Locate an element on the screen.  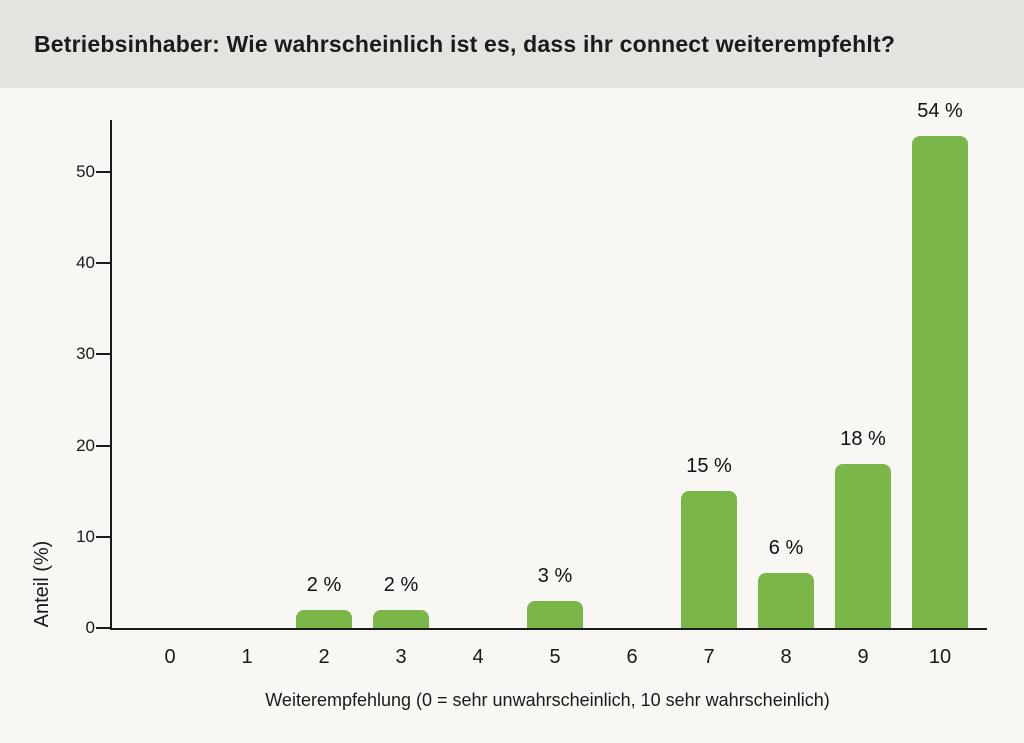
y-tick-label: 20 is located at coordinates (85, 445).